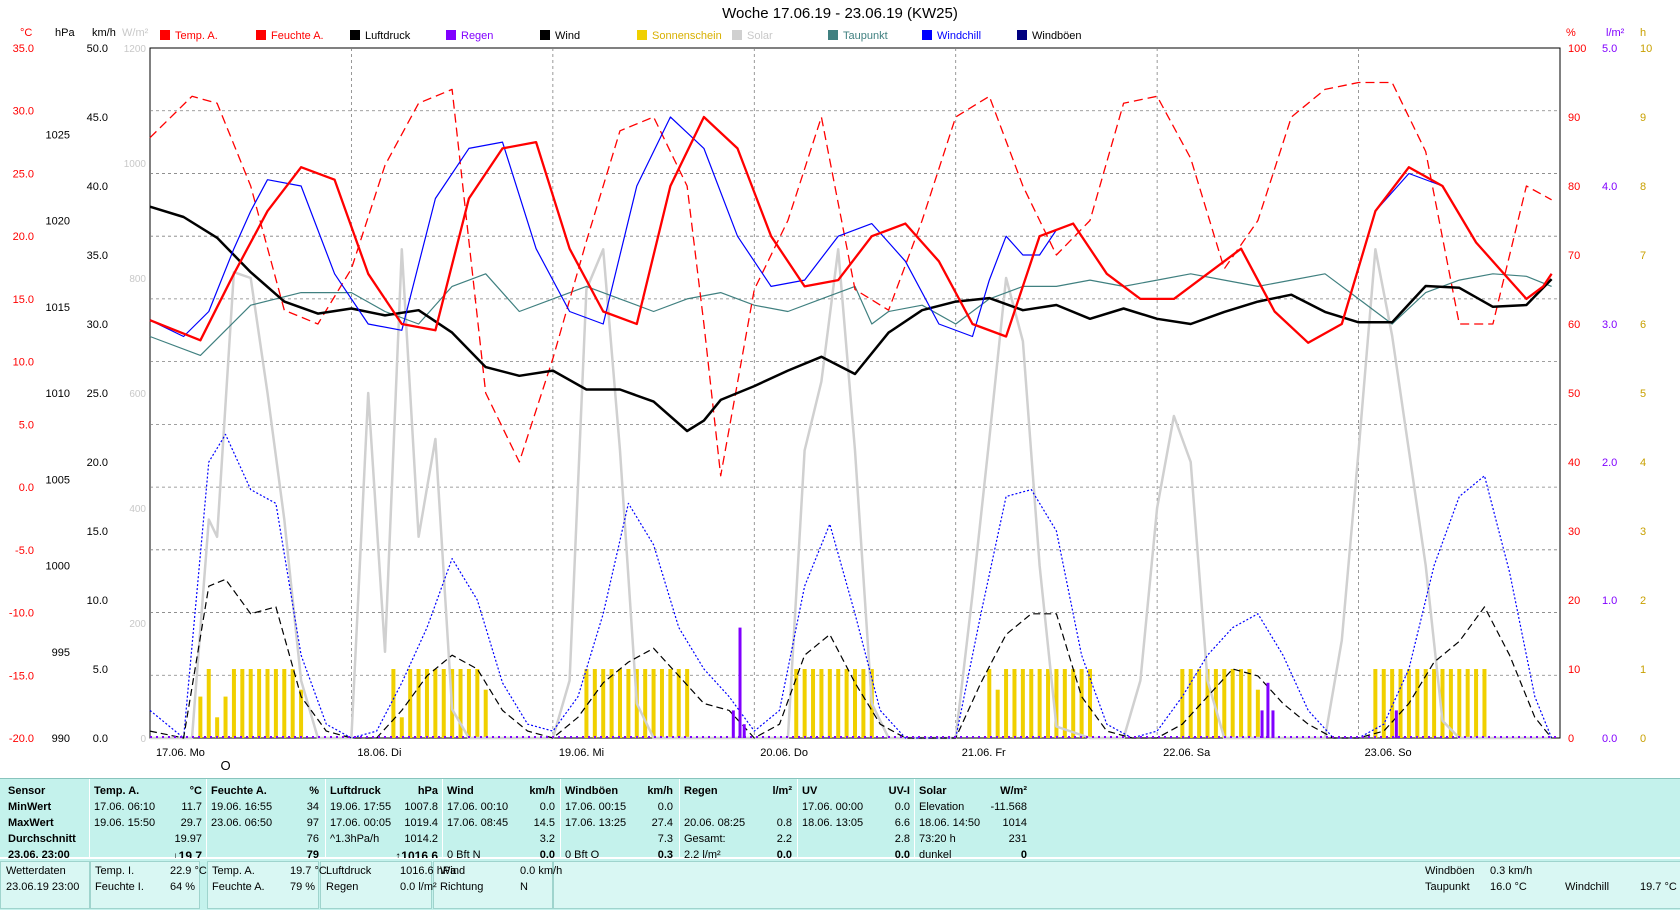  Describe the element at coordinates (1574, 532) in the screenshot. I see `humidity-tick-label: 30` at that location.